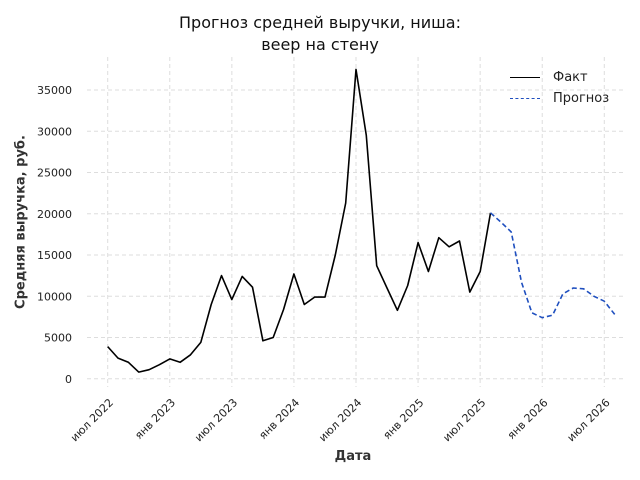  What do you see at coordinates (155, 419) in the screenshot?
I see `x-tick-label: янв 2023` at bounding box center [155, 419].